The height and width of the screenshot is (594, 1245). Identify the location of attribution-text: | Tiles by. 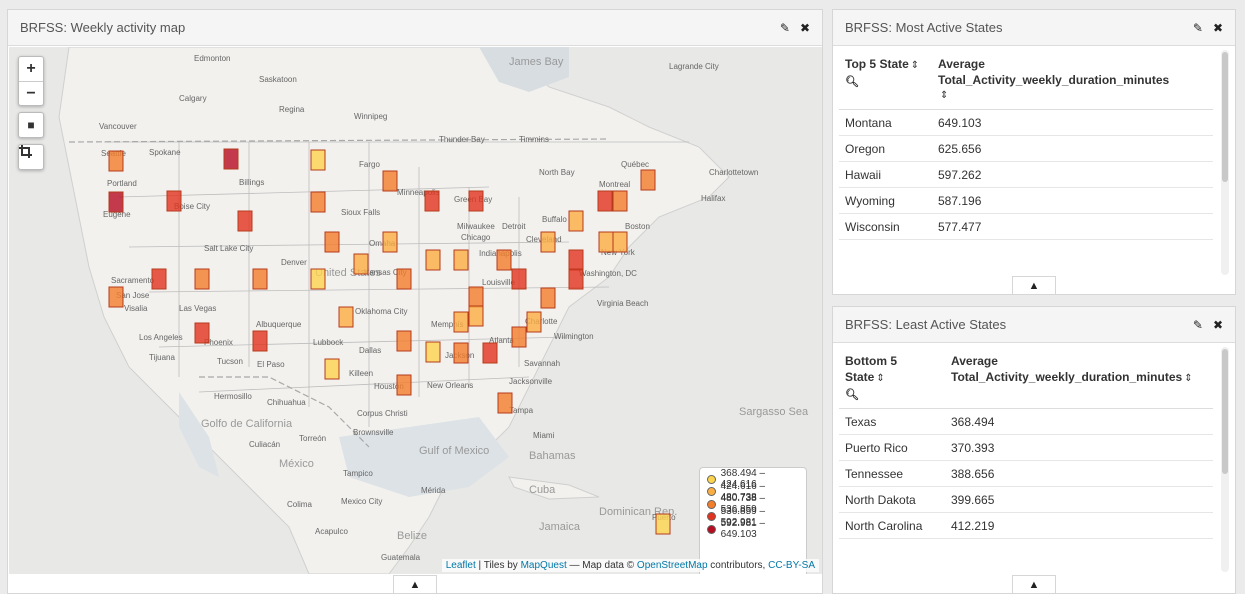
(498, 565).